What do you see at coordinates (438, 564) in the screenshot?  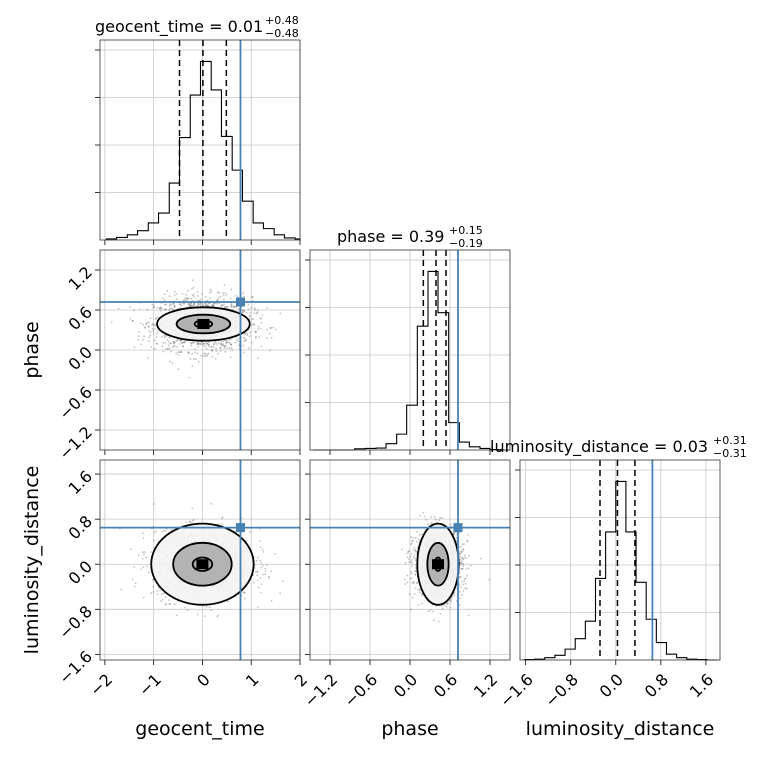 I see `joint-phase-vs-luminosity-distance-density-peak` at bounding box center [438, 564].